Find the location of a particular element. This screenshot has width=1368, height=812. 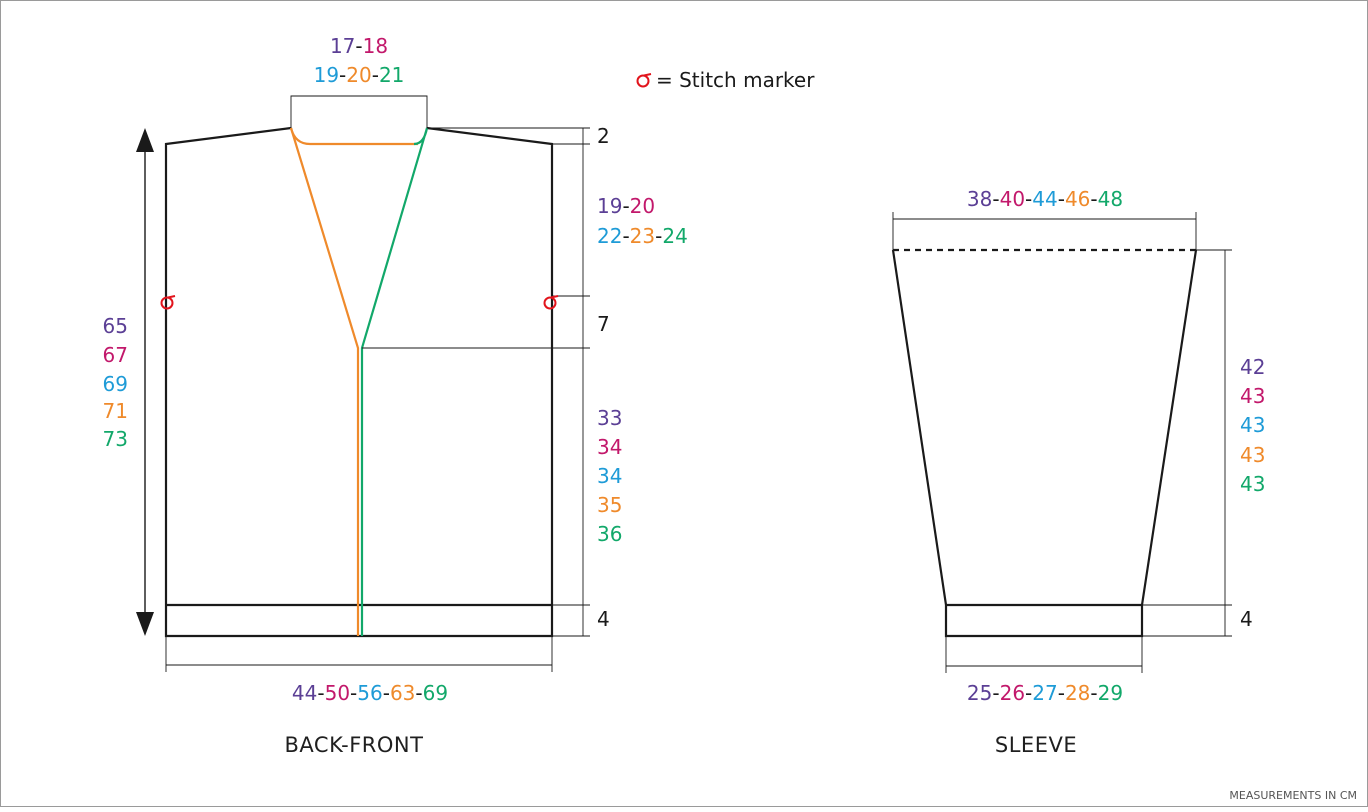

total-length-size2: 67 is located at coordinates (115, 355).